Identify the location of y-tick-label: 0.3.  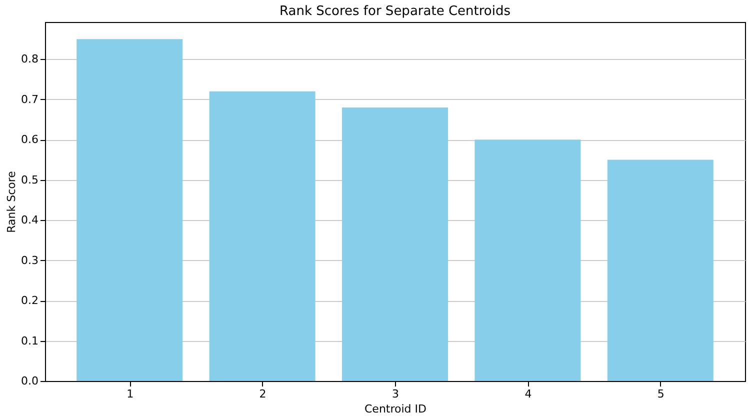
(29, 260).